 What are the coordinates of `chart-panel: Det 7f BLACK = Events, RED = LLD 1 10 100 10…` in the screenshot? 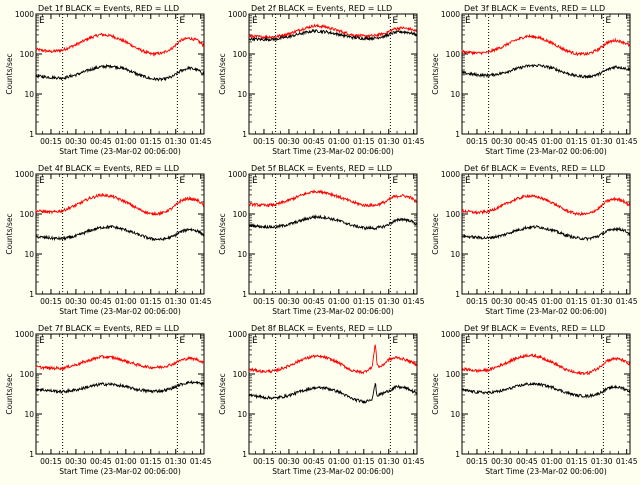 It's located at (108, 400).